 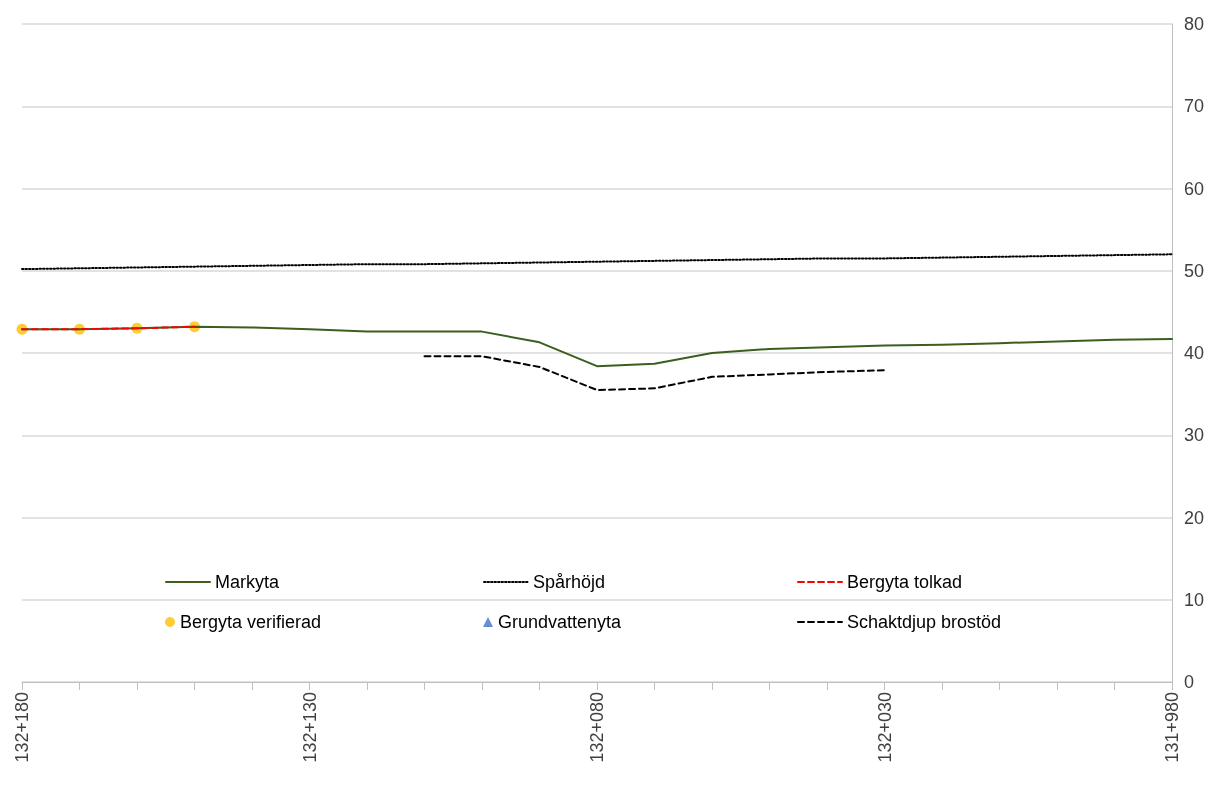 What do you see at coordinates (247, 582) in the screenshot?
I see `legend-label: Markyta` at bounding box center [247, 582].